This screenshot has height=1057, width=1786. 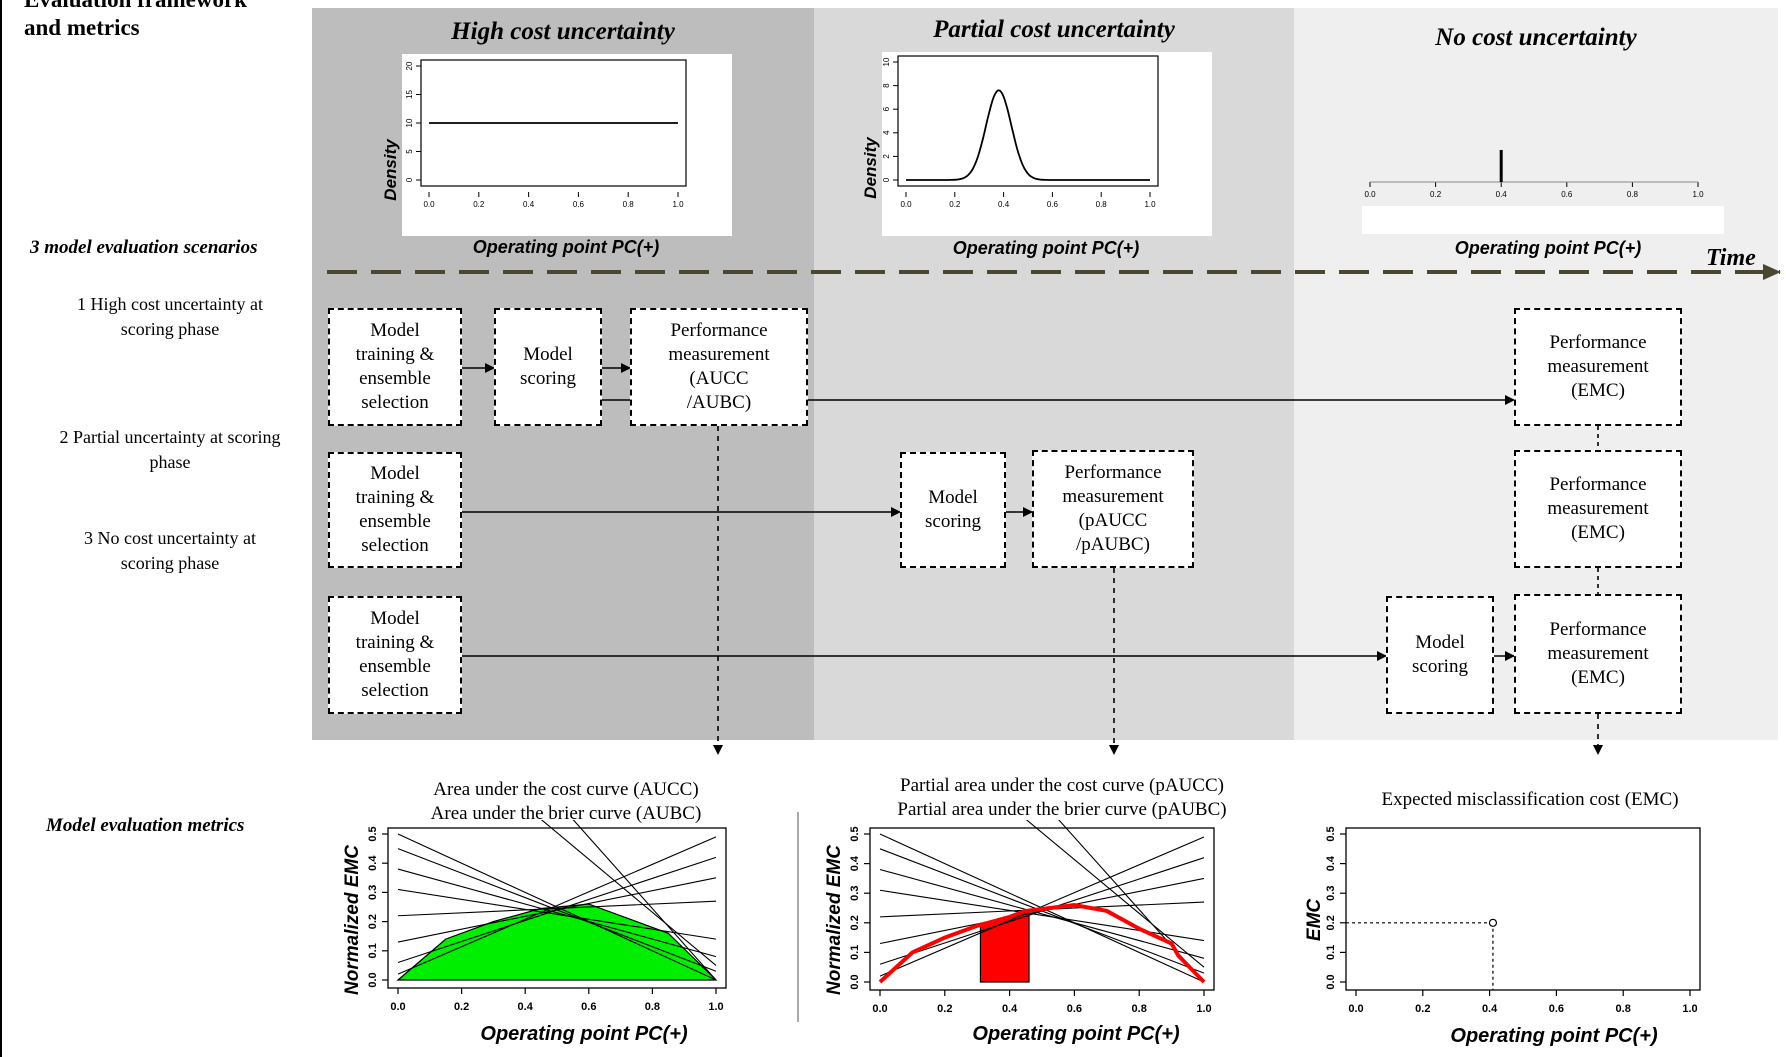 What do you see at coordinates (135, 20) in the screenshot?
I see `framework-title: Evaluation framework and metrics` at bounding box center [135, 20].